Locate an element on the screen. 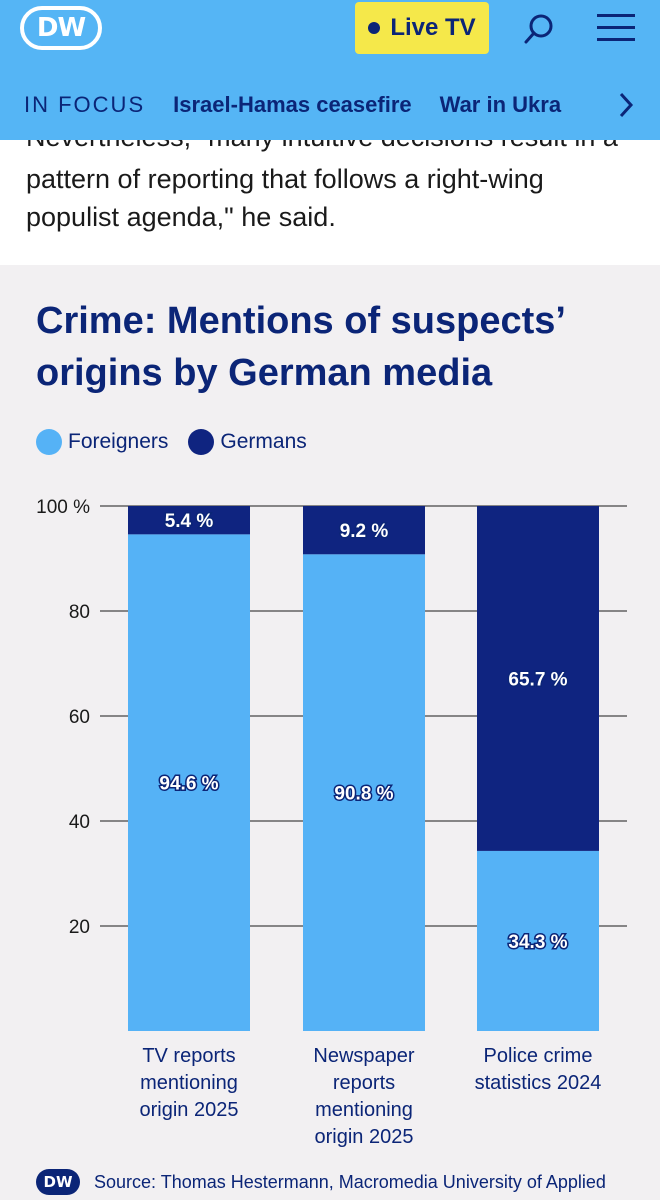 The width and height of the screenshot is (660, 1200). x-category-label: TV reports is located at coordinates (188, 1056).